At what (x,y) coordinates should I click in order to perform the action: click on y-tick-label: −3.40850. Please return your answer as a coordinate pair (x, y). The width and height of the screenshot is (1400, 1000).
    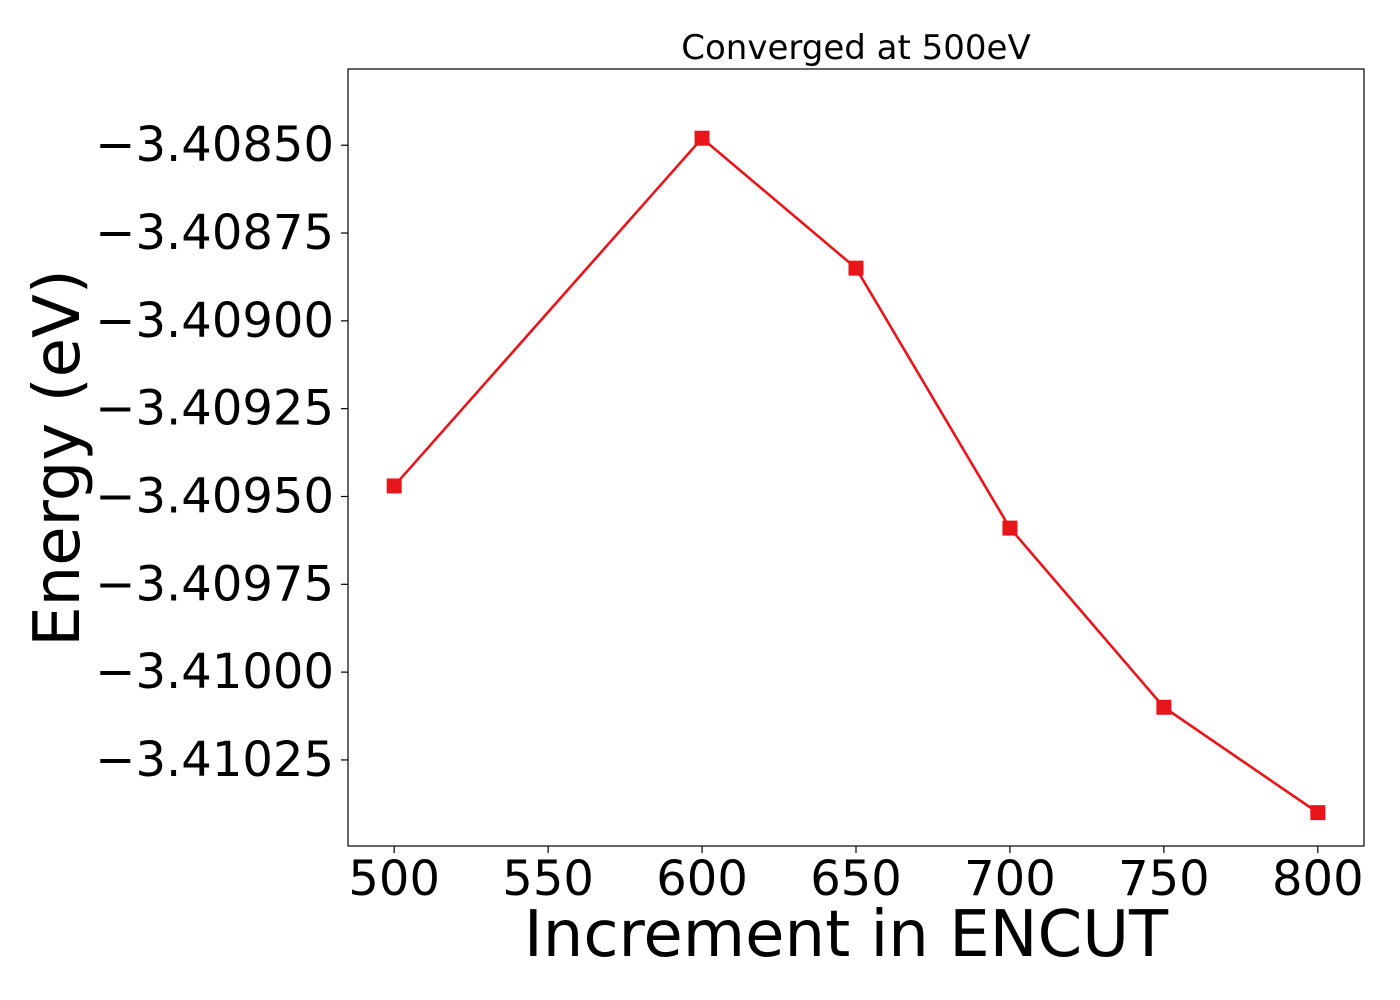
    Looking at the image, I should click on (214, 145).